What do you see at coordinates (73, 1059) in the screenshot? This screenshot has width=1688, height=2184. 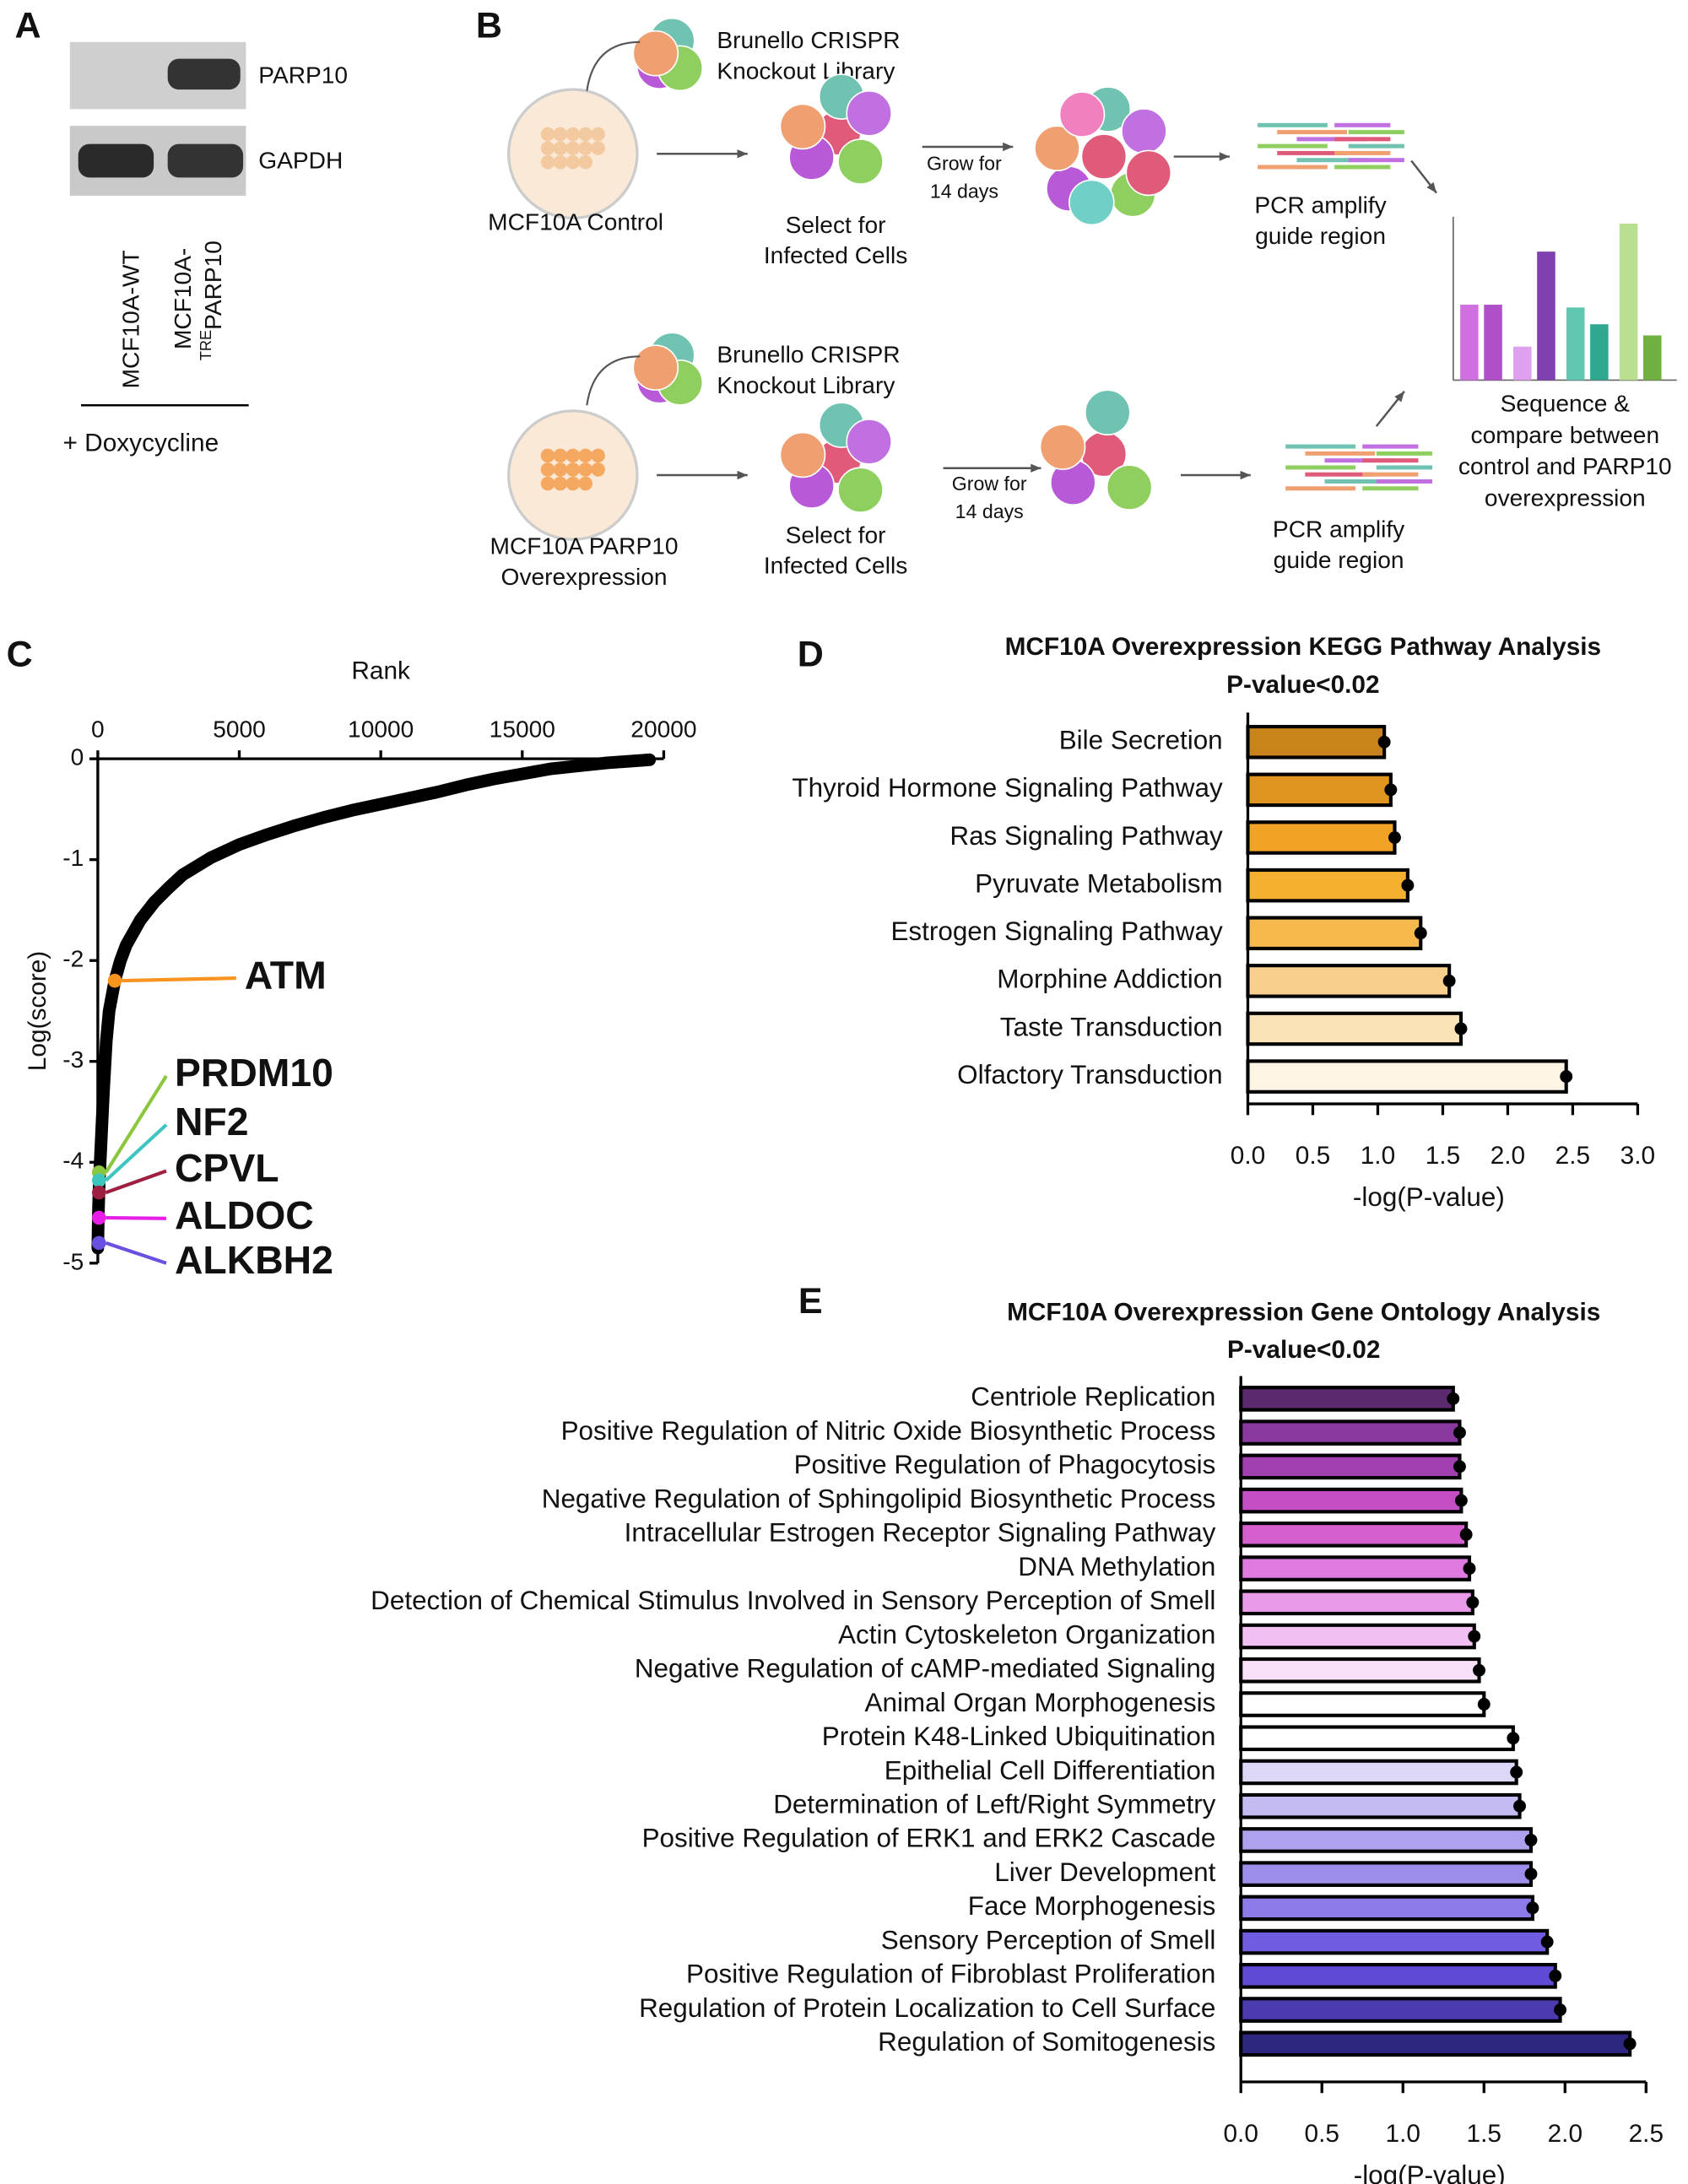 I see `y-tick-label: -3` at bounding box center [73, 1059].